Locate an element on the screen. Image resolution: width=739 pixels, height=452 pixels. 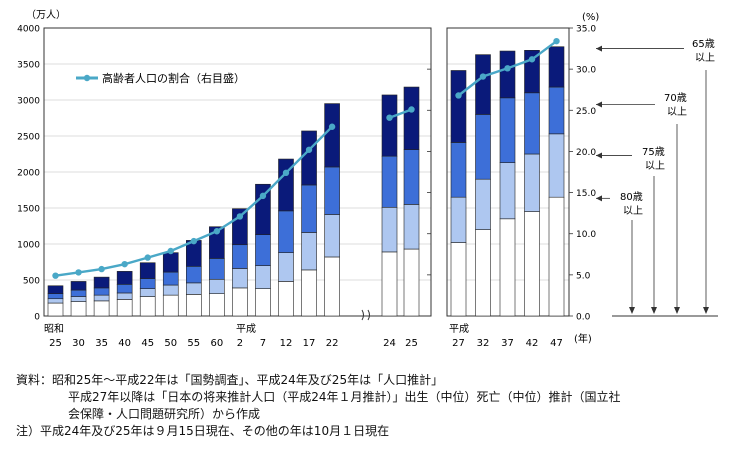
age-label-70-l2: 以上 is located at coordinates (677, 112).